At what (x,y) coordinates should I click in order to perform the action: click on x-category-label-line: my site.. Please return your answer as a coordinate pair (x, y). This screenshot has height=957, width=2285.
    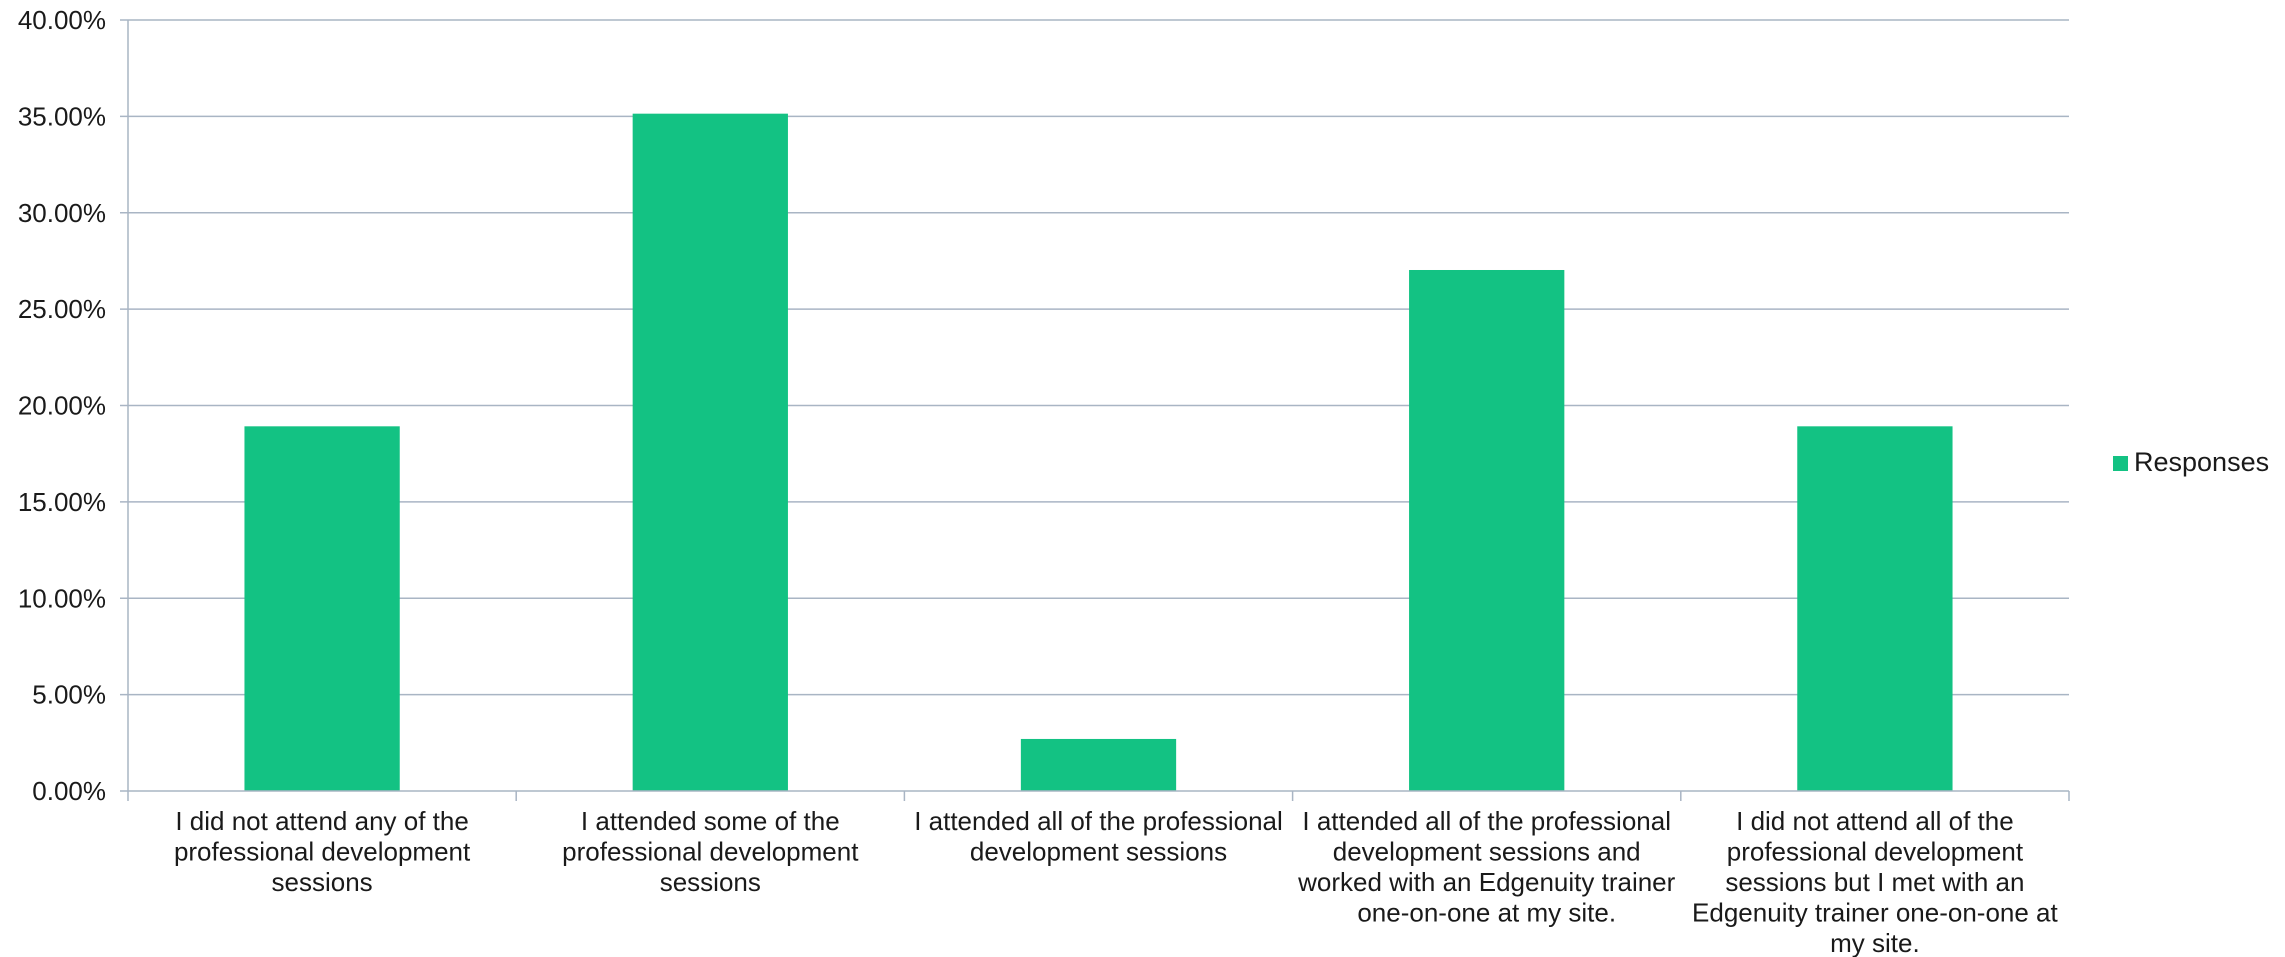
    Looking at the image, I should click on (1875, 942).